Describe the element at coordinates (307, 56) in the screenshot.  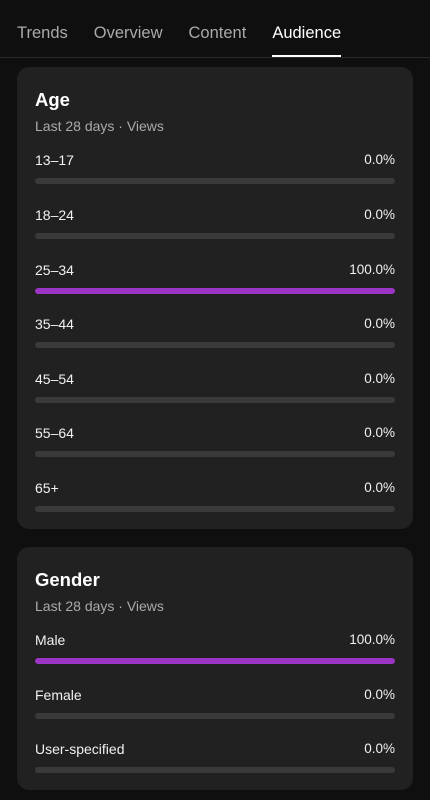
I see `tab-indicator` at that location.